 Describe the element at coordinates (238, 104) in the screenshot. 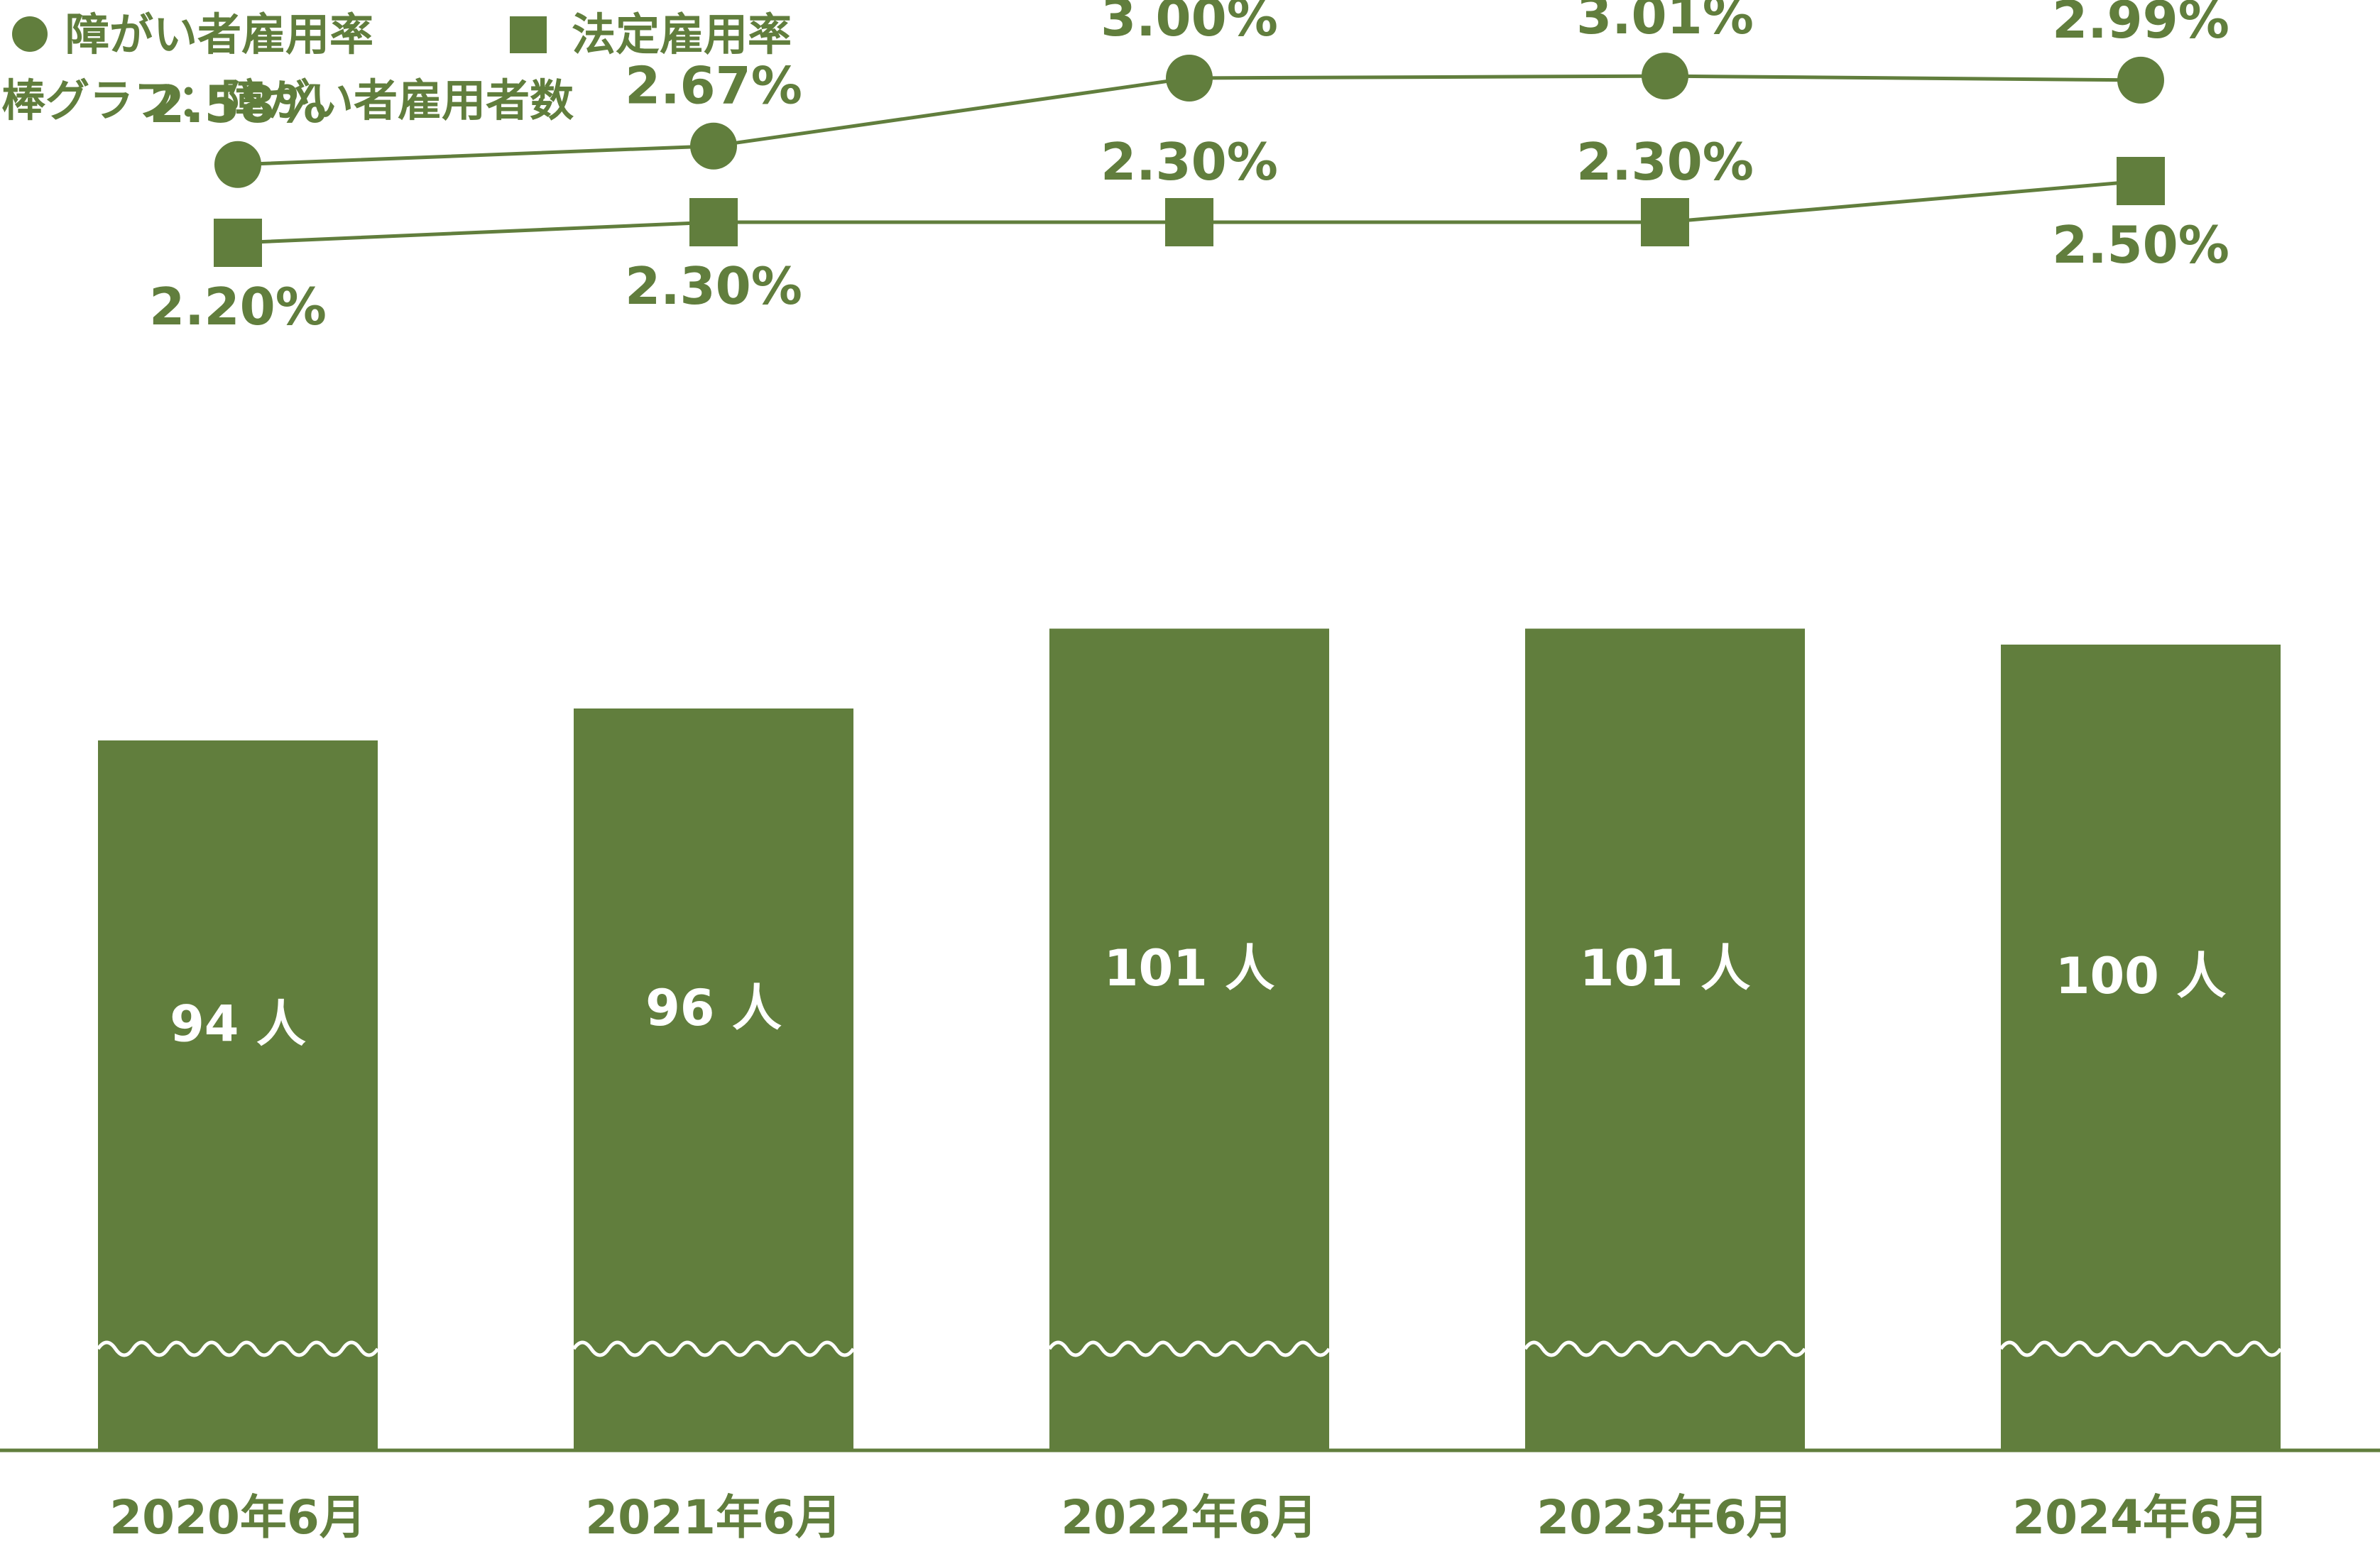

I see `rate-label: 2.58%` at that location.